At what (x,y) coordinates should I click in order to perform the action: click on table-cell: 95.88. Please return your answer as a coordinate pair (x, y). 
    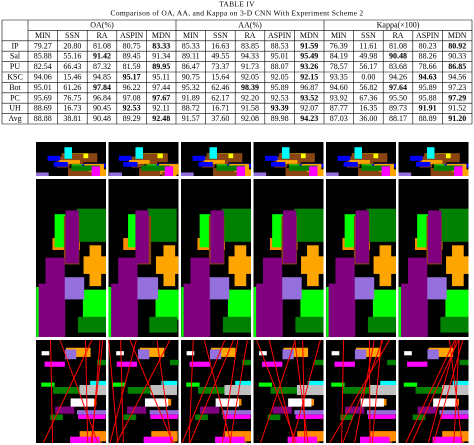
    Looking at the image, I should click on (428, 97).